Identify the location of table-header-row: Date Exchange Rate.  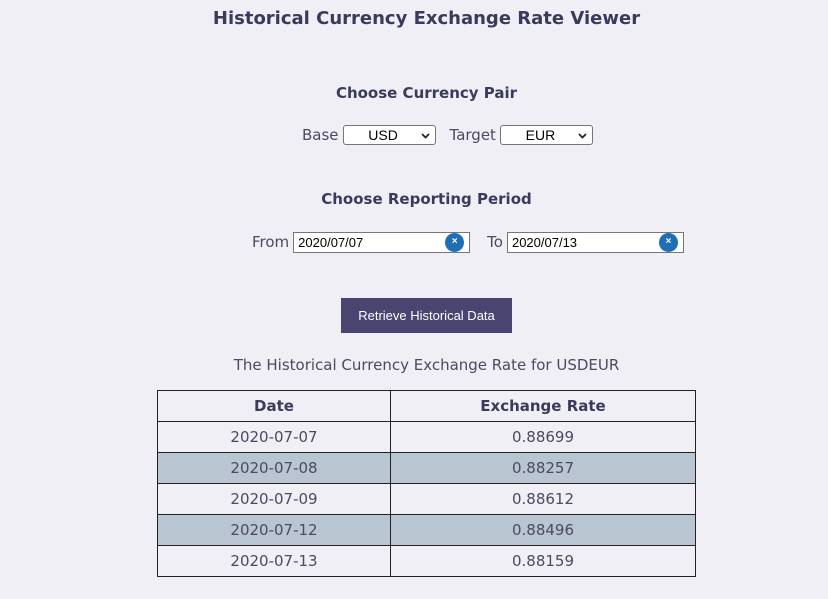
(426, 406).